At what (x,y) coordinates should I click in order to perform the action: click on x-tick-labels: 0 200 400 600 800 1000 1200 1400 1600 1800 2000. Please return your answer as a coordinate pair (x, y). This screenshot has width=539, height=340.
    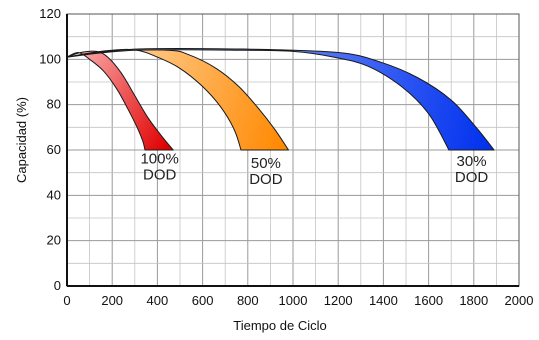
    Looking at the image, I should click on (298, 300).